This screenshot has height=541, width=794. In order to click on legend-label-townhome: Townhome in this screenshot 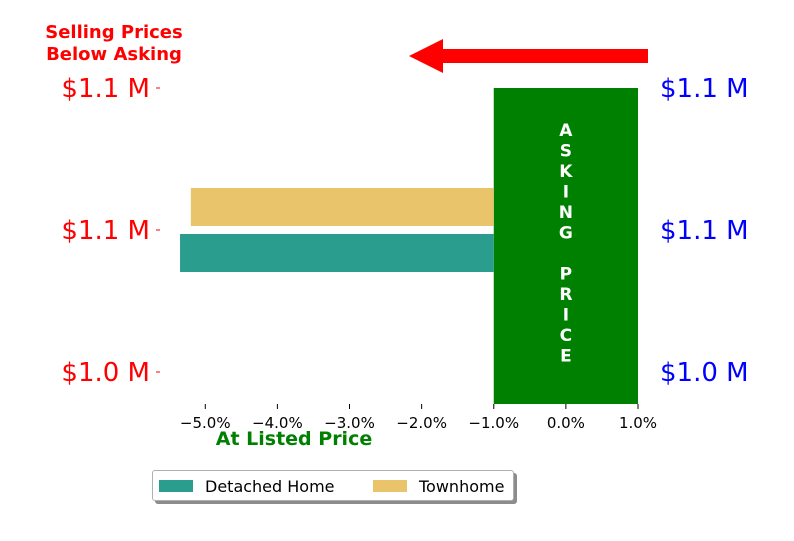, I will do `click(462, 486)`.